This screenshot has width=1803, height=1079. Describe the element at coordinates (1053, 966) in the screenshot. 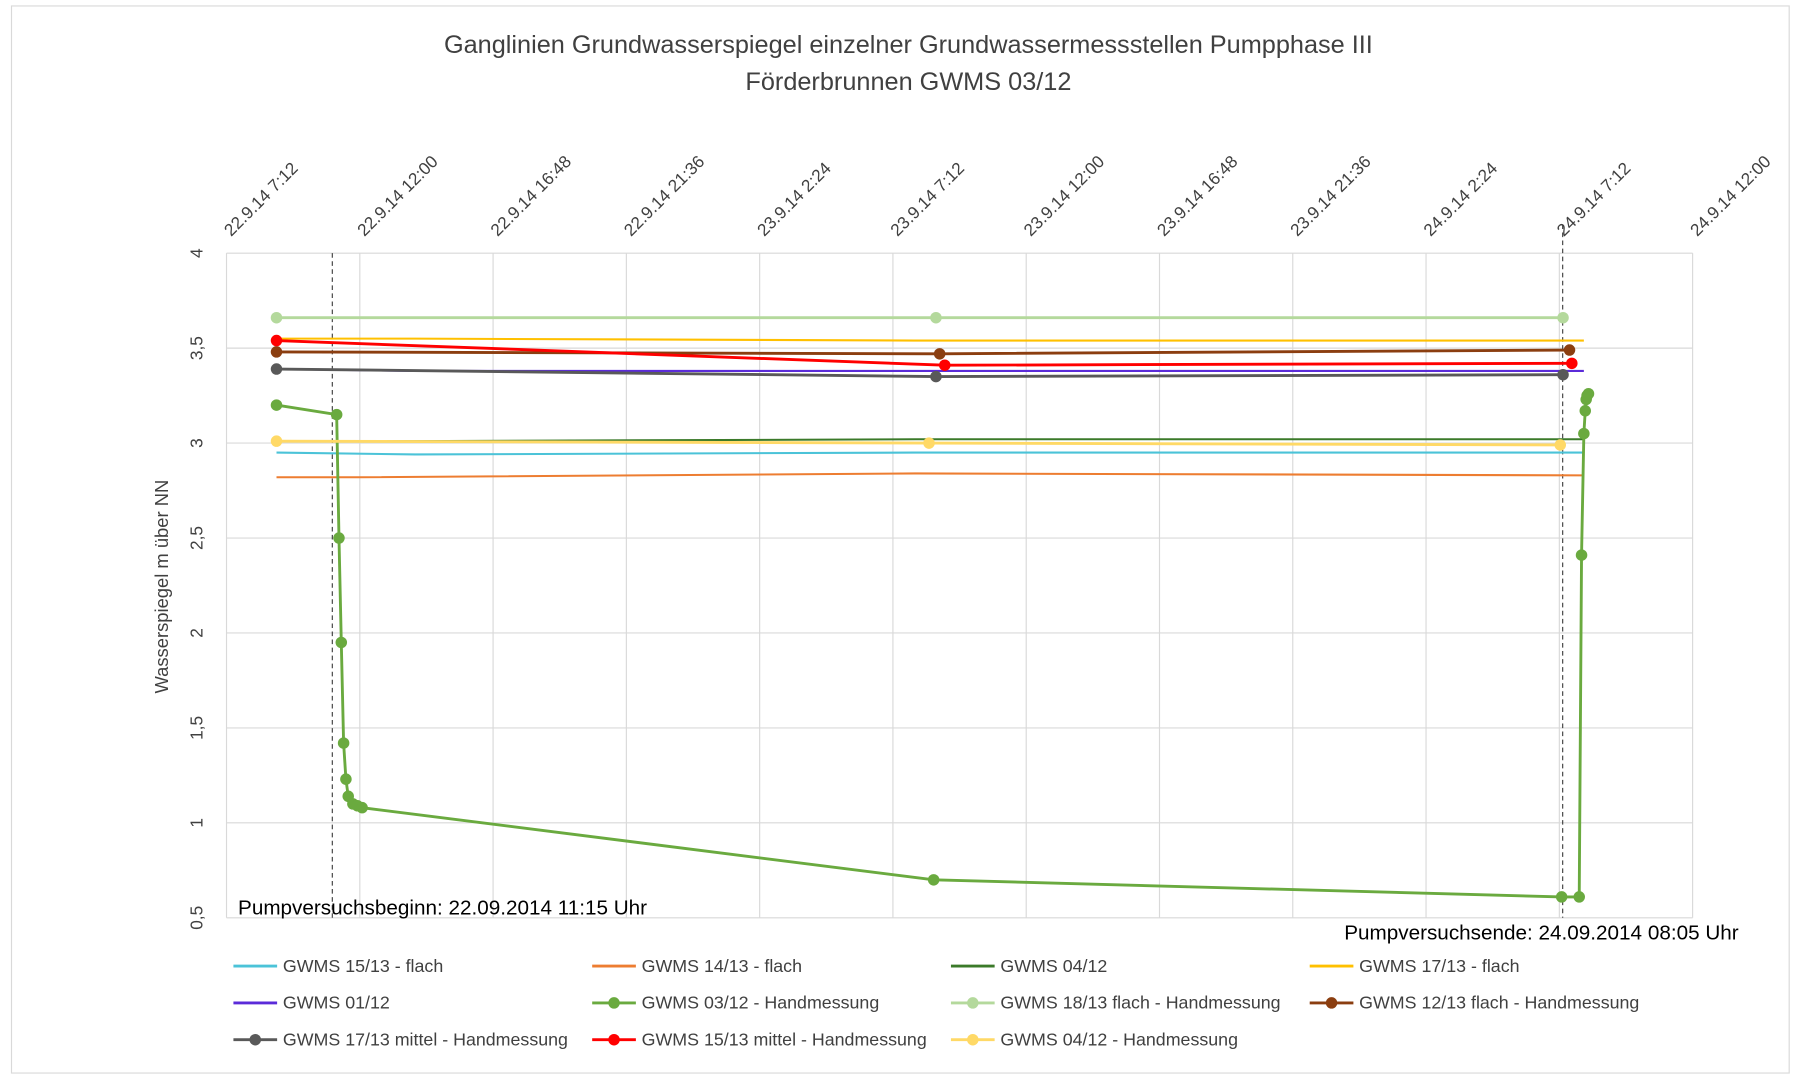

I see `legend-label: GWMS 04/12` at that location.